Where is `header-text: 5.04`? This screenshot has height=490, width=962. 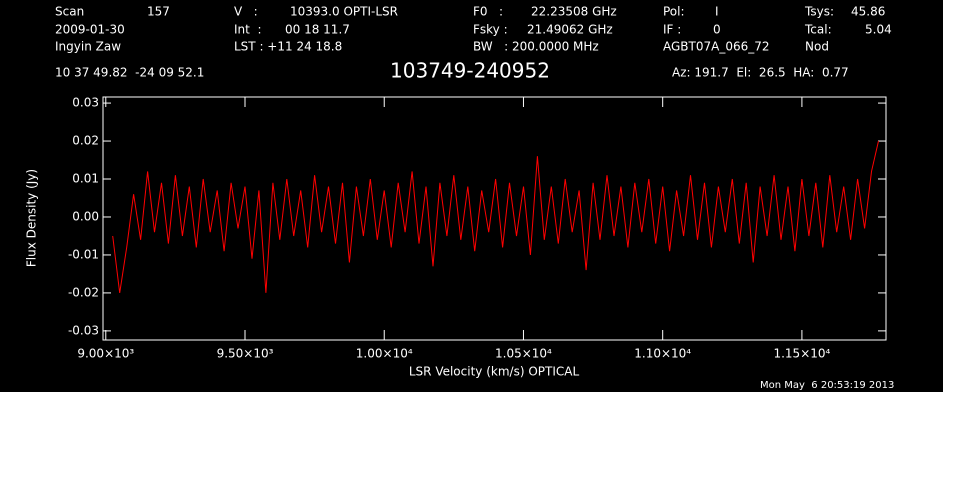 header-text: 5.04 is located at coordinates (878, 30).